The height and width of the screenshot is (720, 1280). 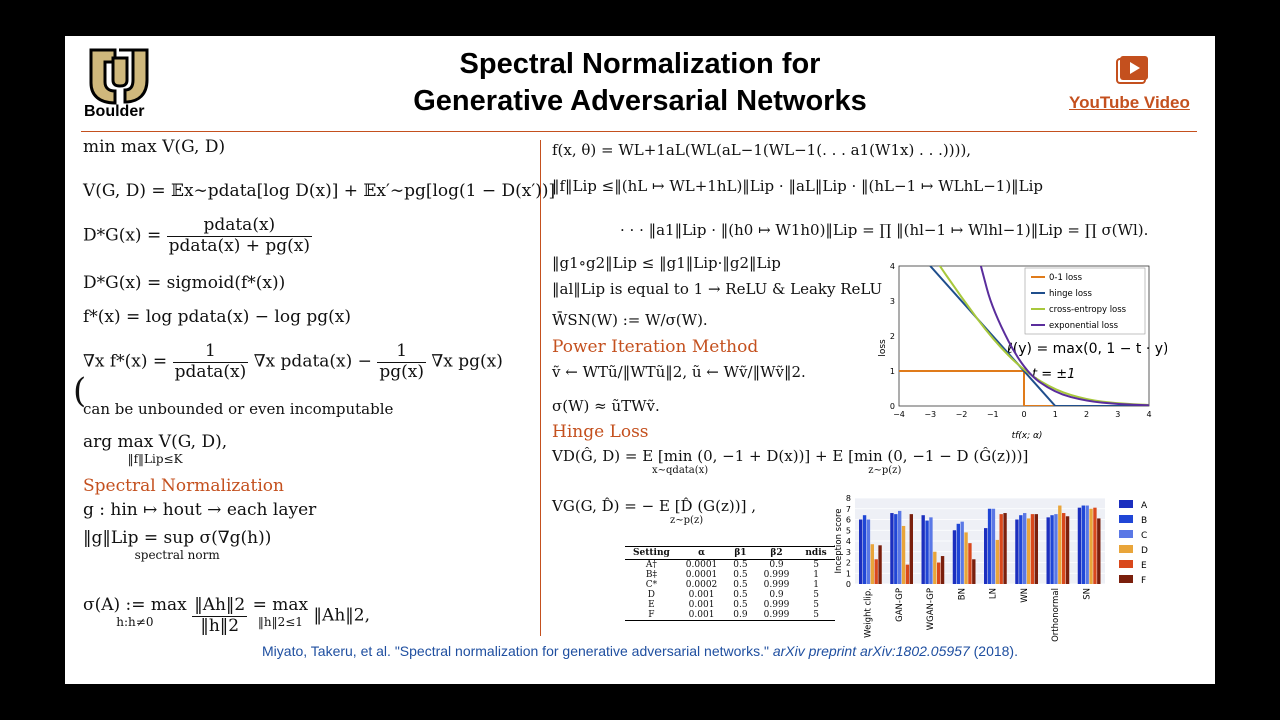 I want to click on right-eq-sigma-approx: σ(W) ≈ ũTWṽ., so click(x=606, y=406).